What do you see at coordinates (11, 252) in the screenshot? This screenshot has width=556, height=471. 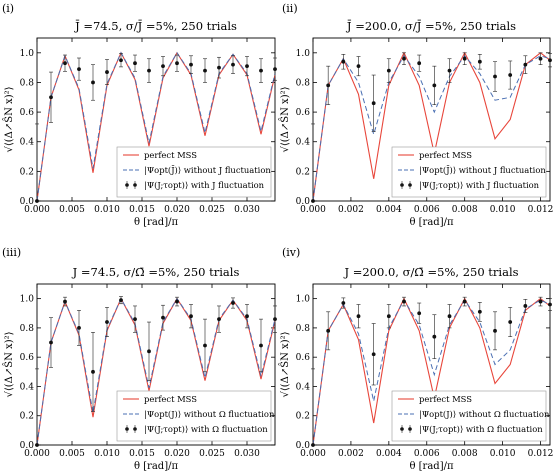 I see `panel-label: (iii)` at bounding box center [11, 252].